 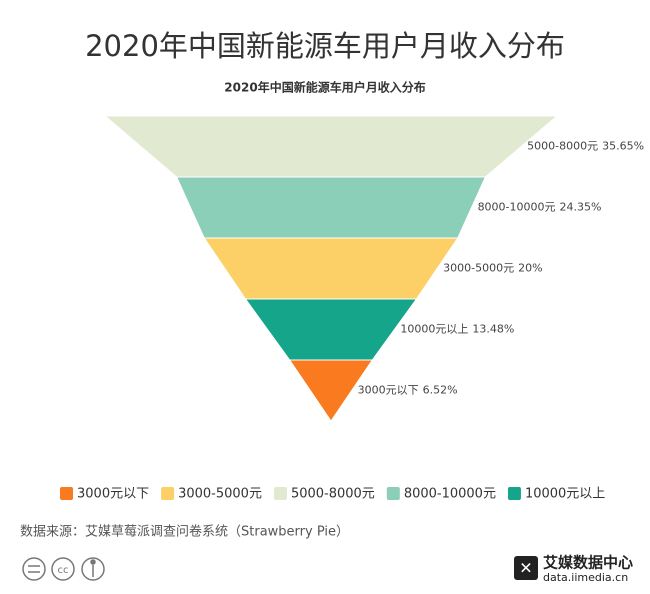 What do you see at coordinates (493, 329) in the screenshot?
I see `label-value: 13.48%` at bounding box center [493, 329].